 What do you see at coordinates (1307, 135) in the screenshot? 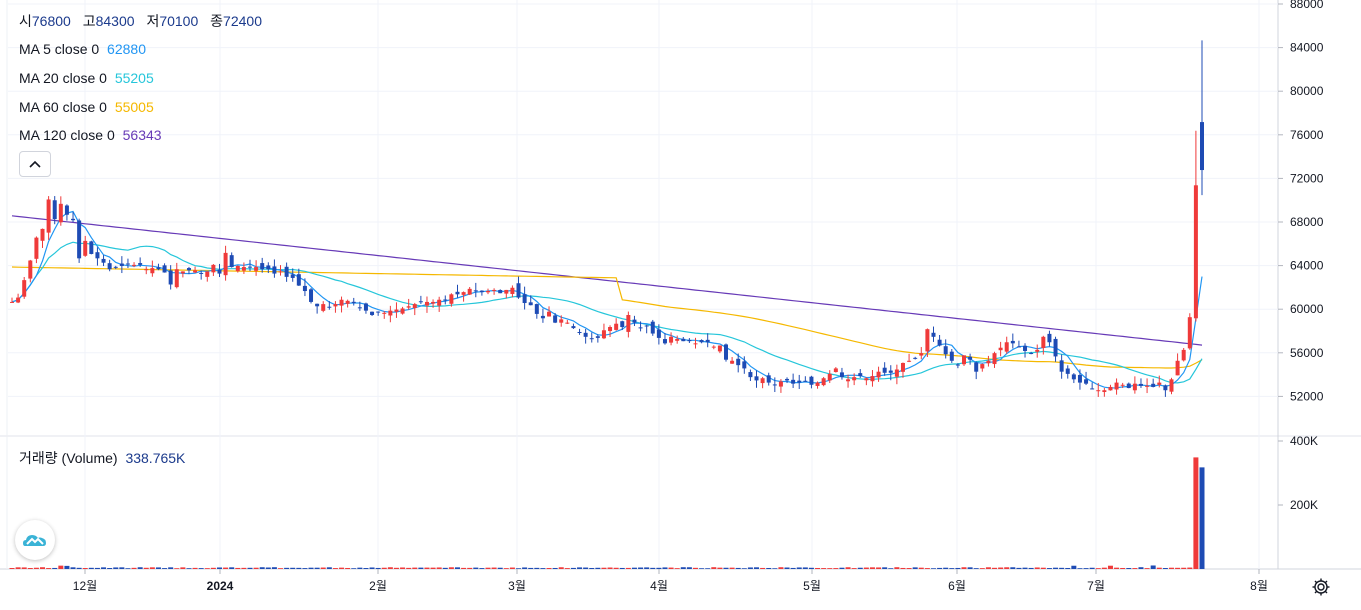
I see `price-tick-label: 76000` at bounding box center [1307, 135].